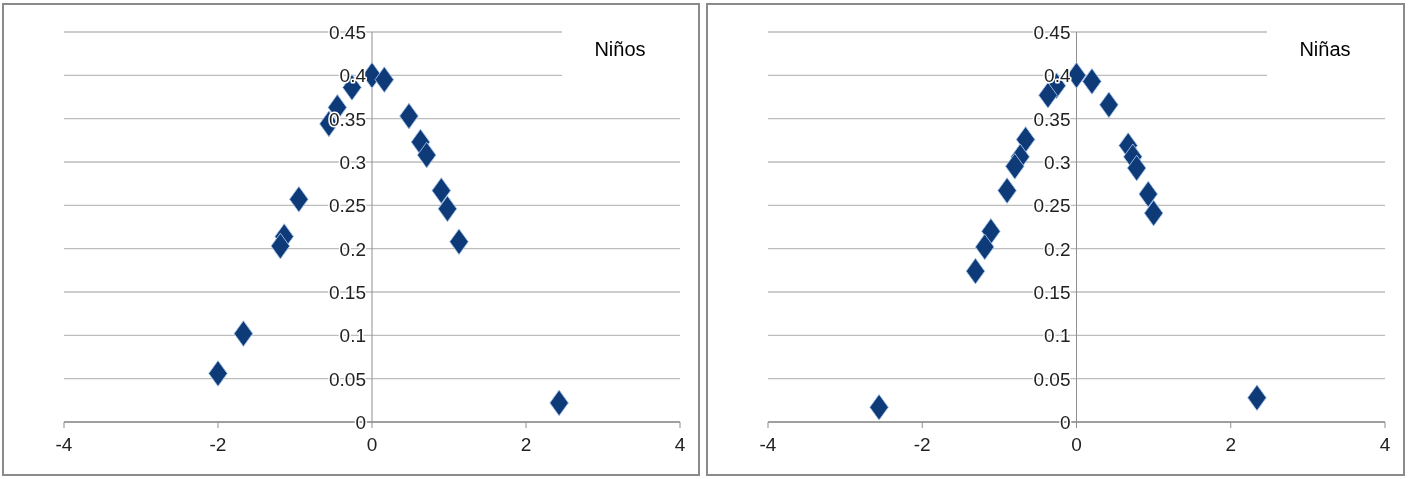  I want to click on chart-title: Niños, so click(620, 49).